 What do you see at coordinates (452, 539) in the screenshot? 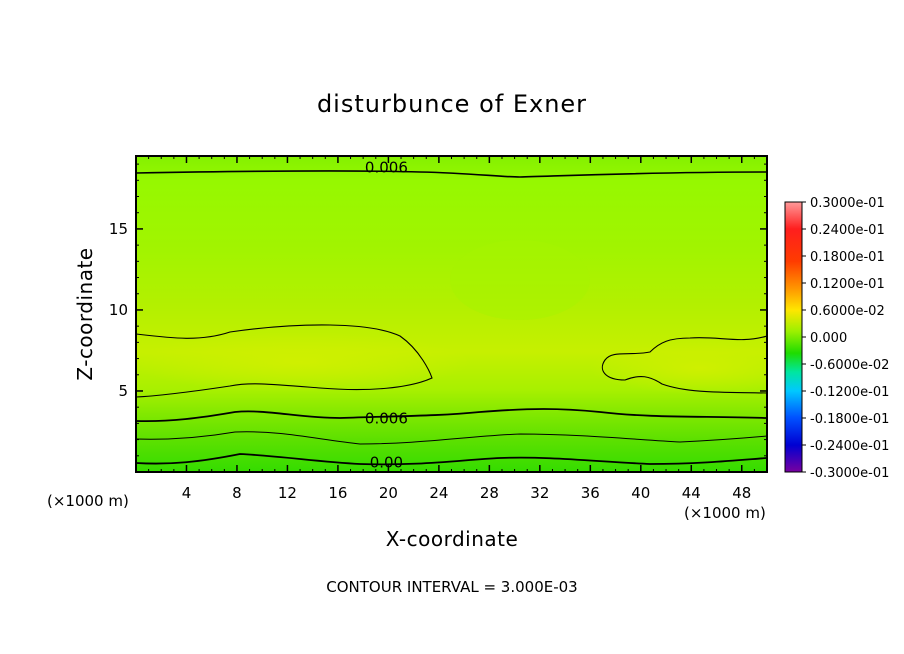
I see `x-axis-label: X-coordinate` at bounding box center [452, 539].